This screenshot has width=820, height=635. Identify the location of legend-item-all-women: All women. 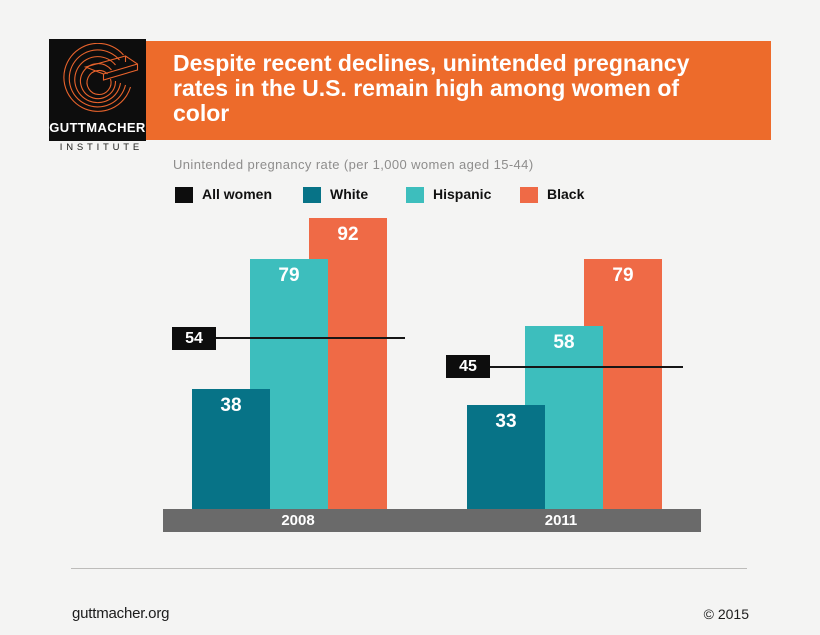
(223, 194).